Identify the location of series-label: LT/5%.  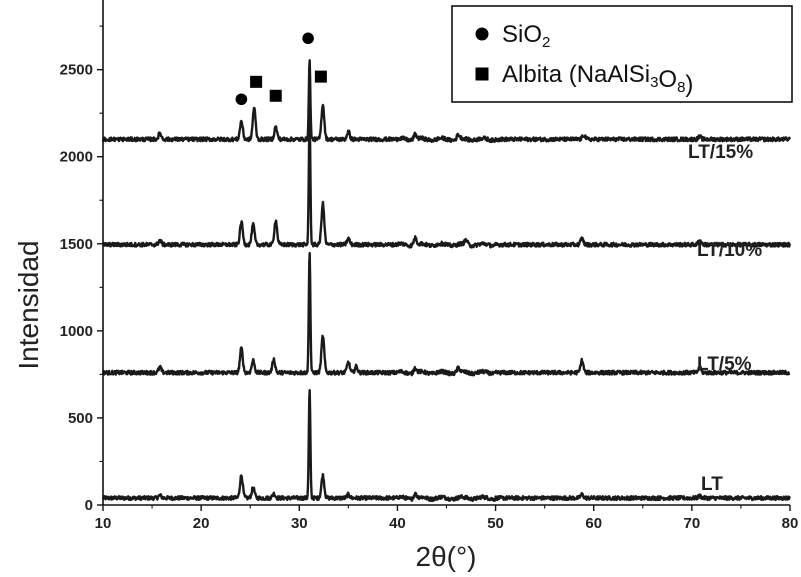
(724, 364).